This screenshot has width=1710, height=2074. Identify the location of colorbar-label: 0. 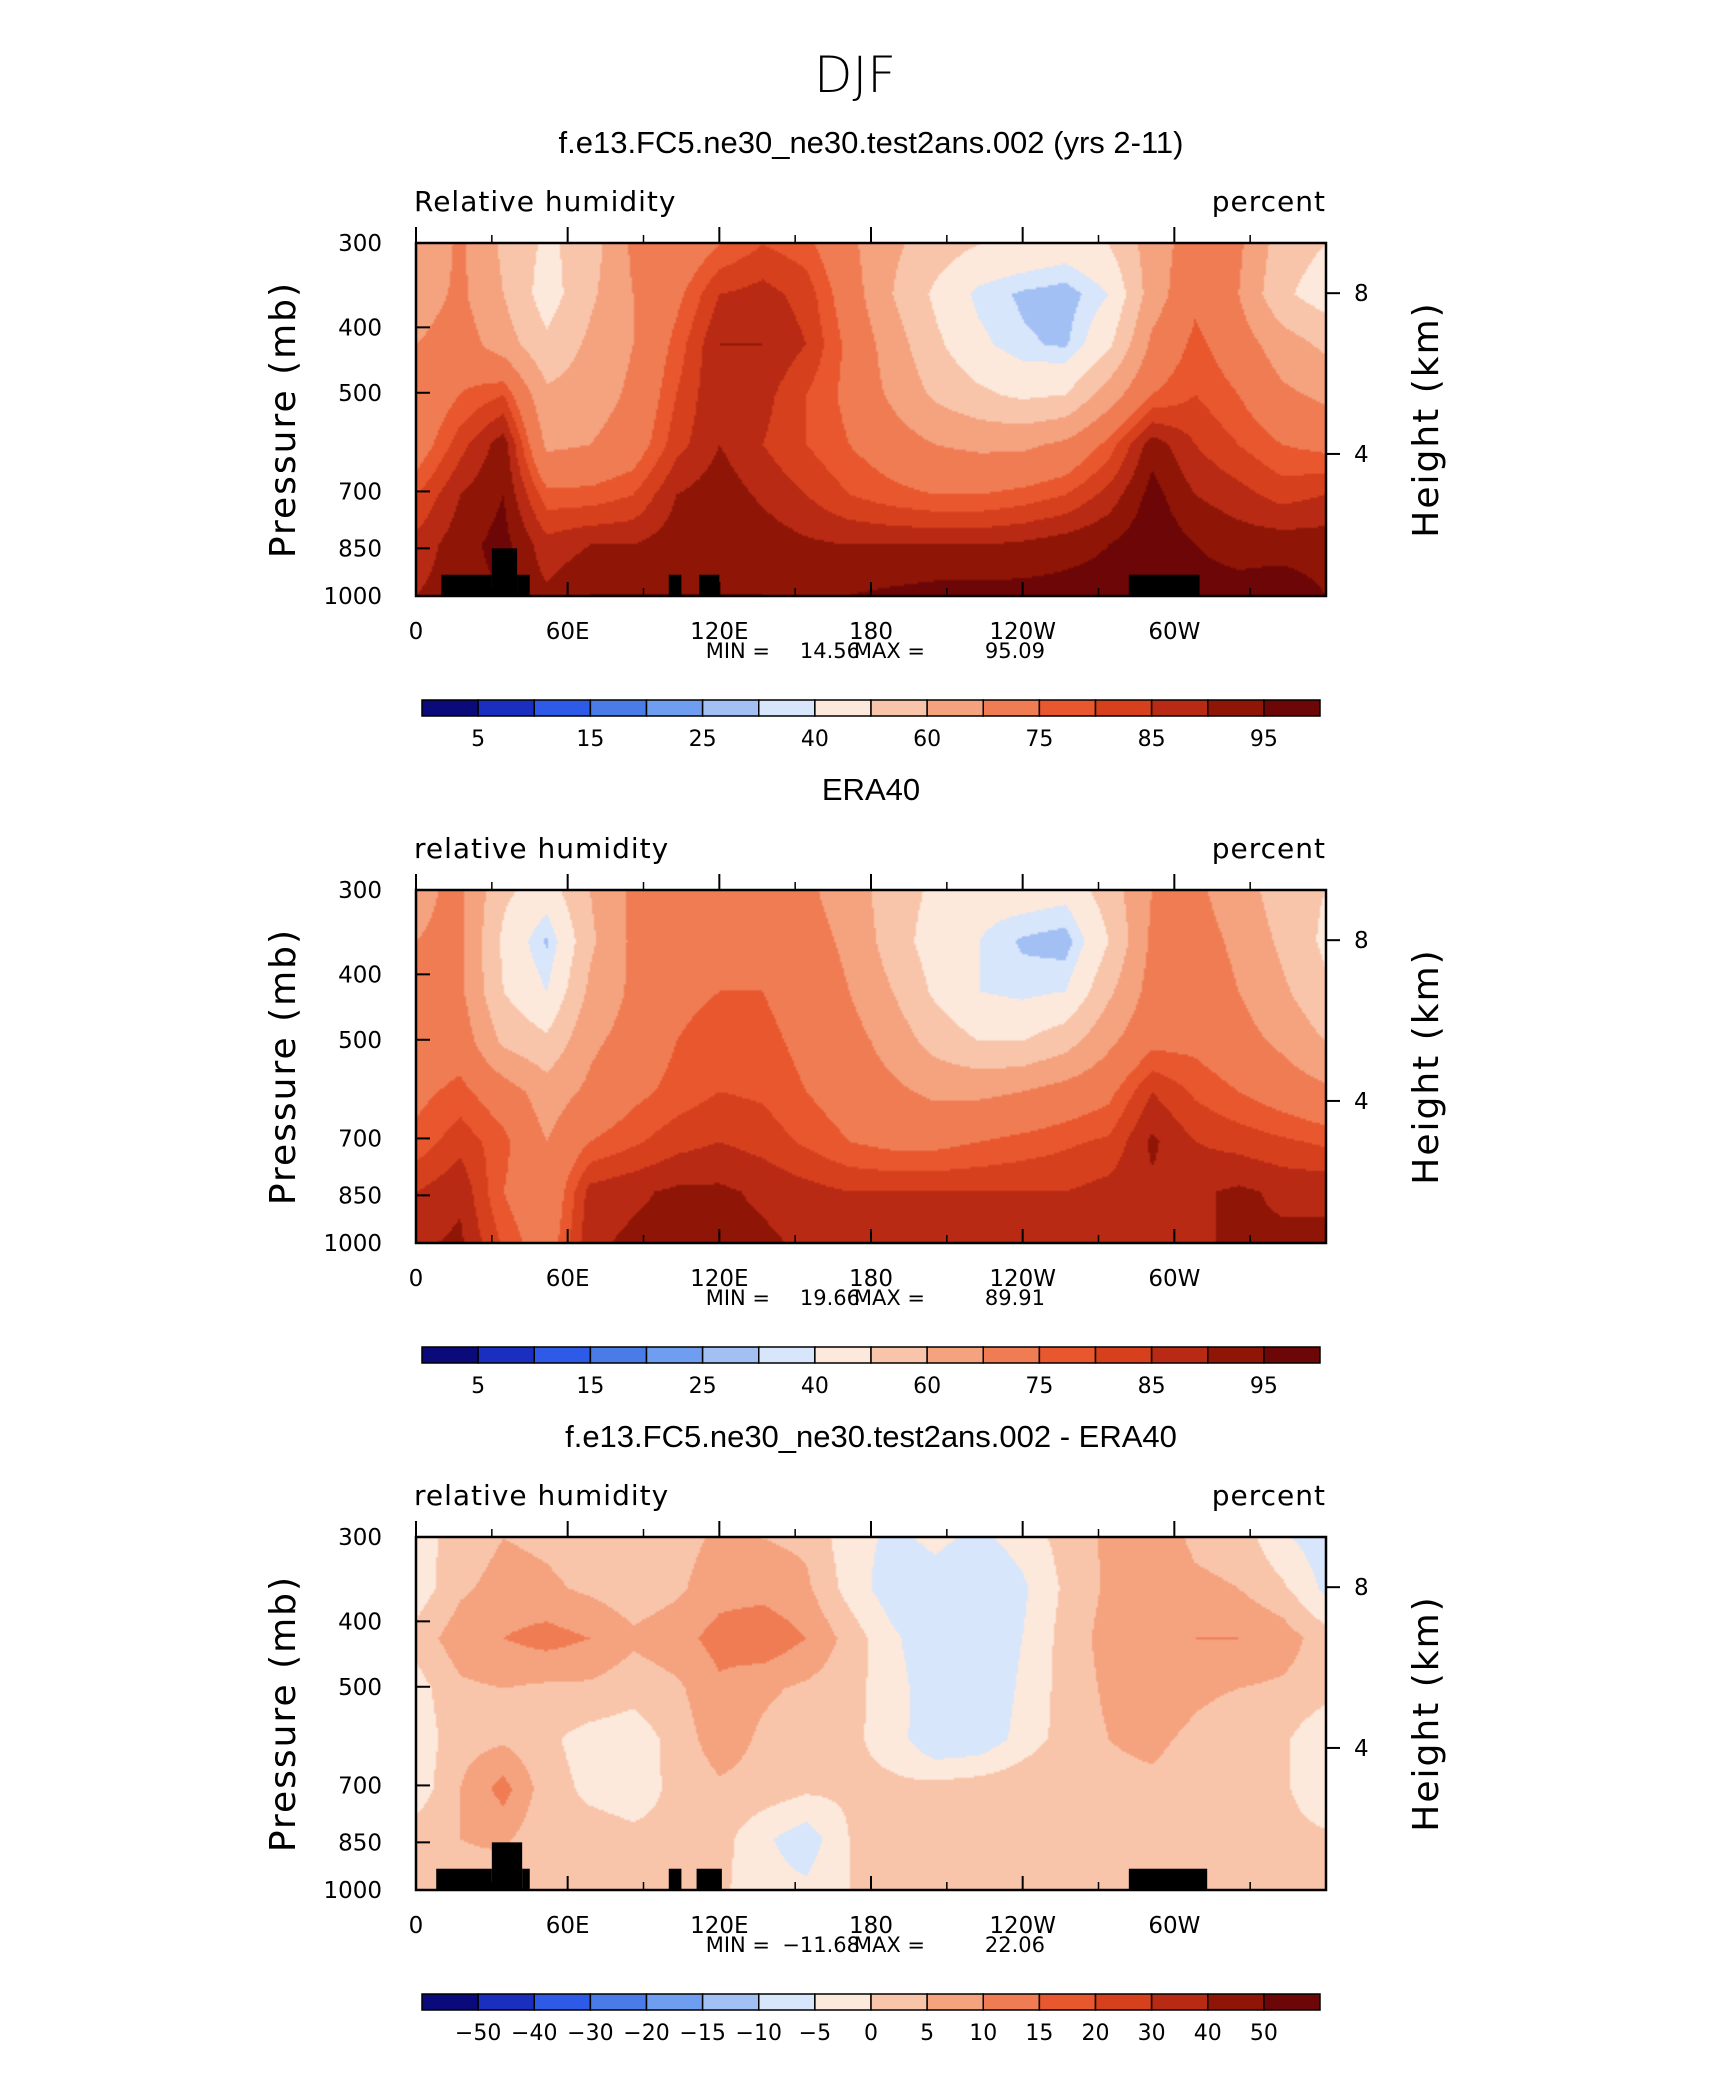
(871, 2033).